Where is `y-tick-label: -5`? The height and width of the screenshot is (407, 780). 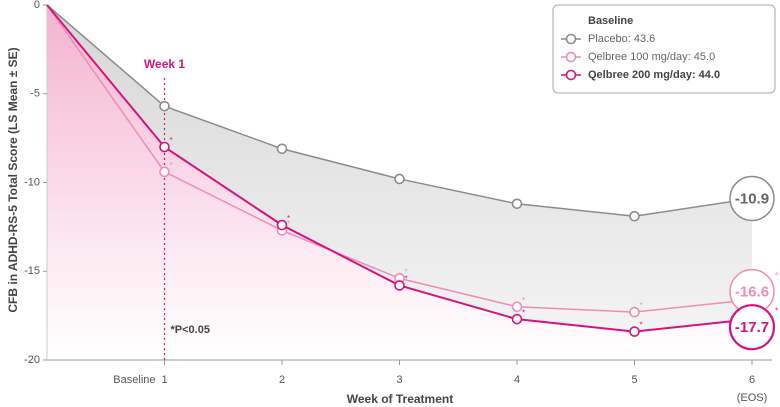
y-tick-label: -5 is located at coordinates (35, 94).